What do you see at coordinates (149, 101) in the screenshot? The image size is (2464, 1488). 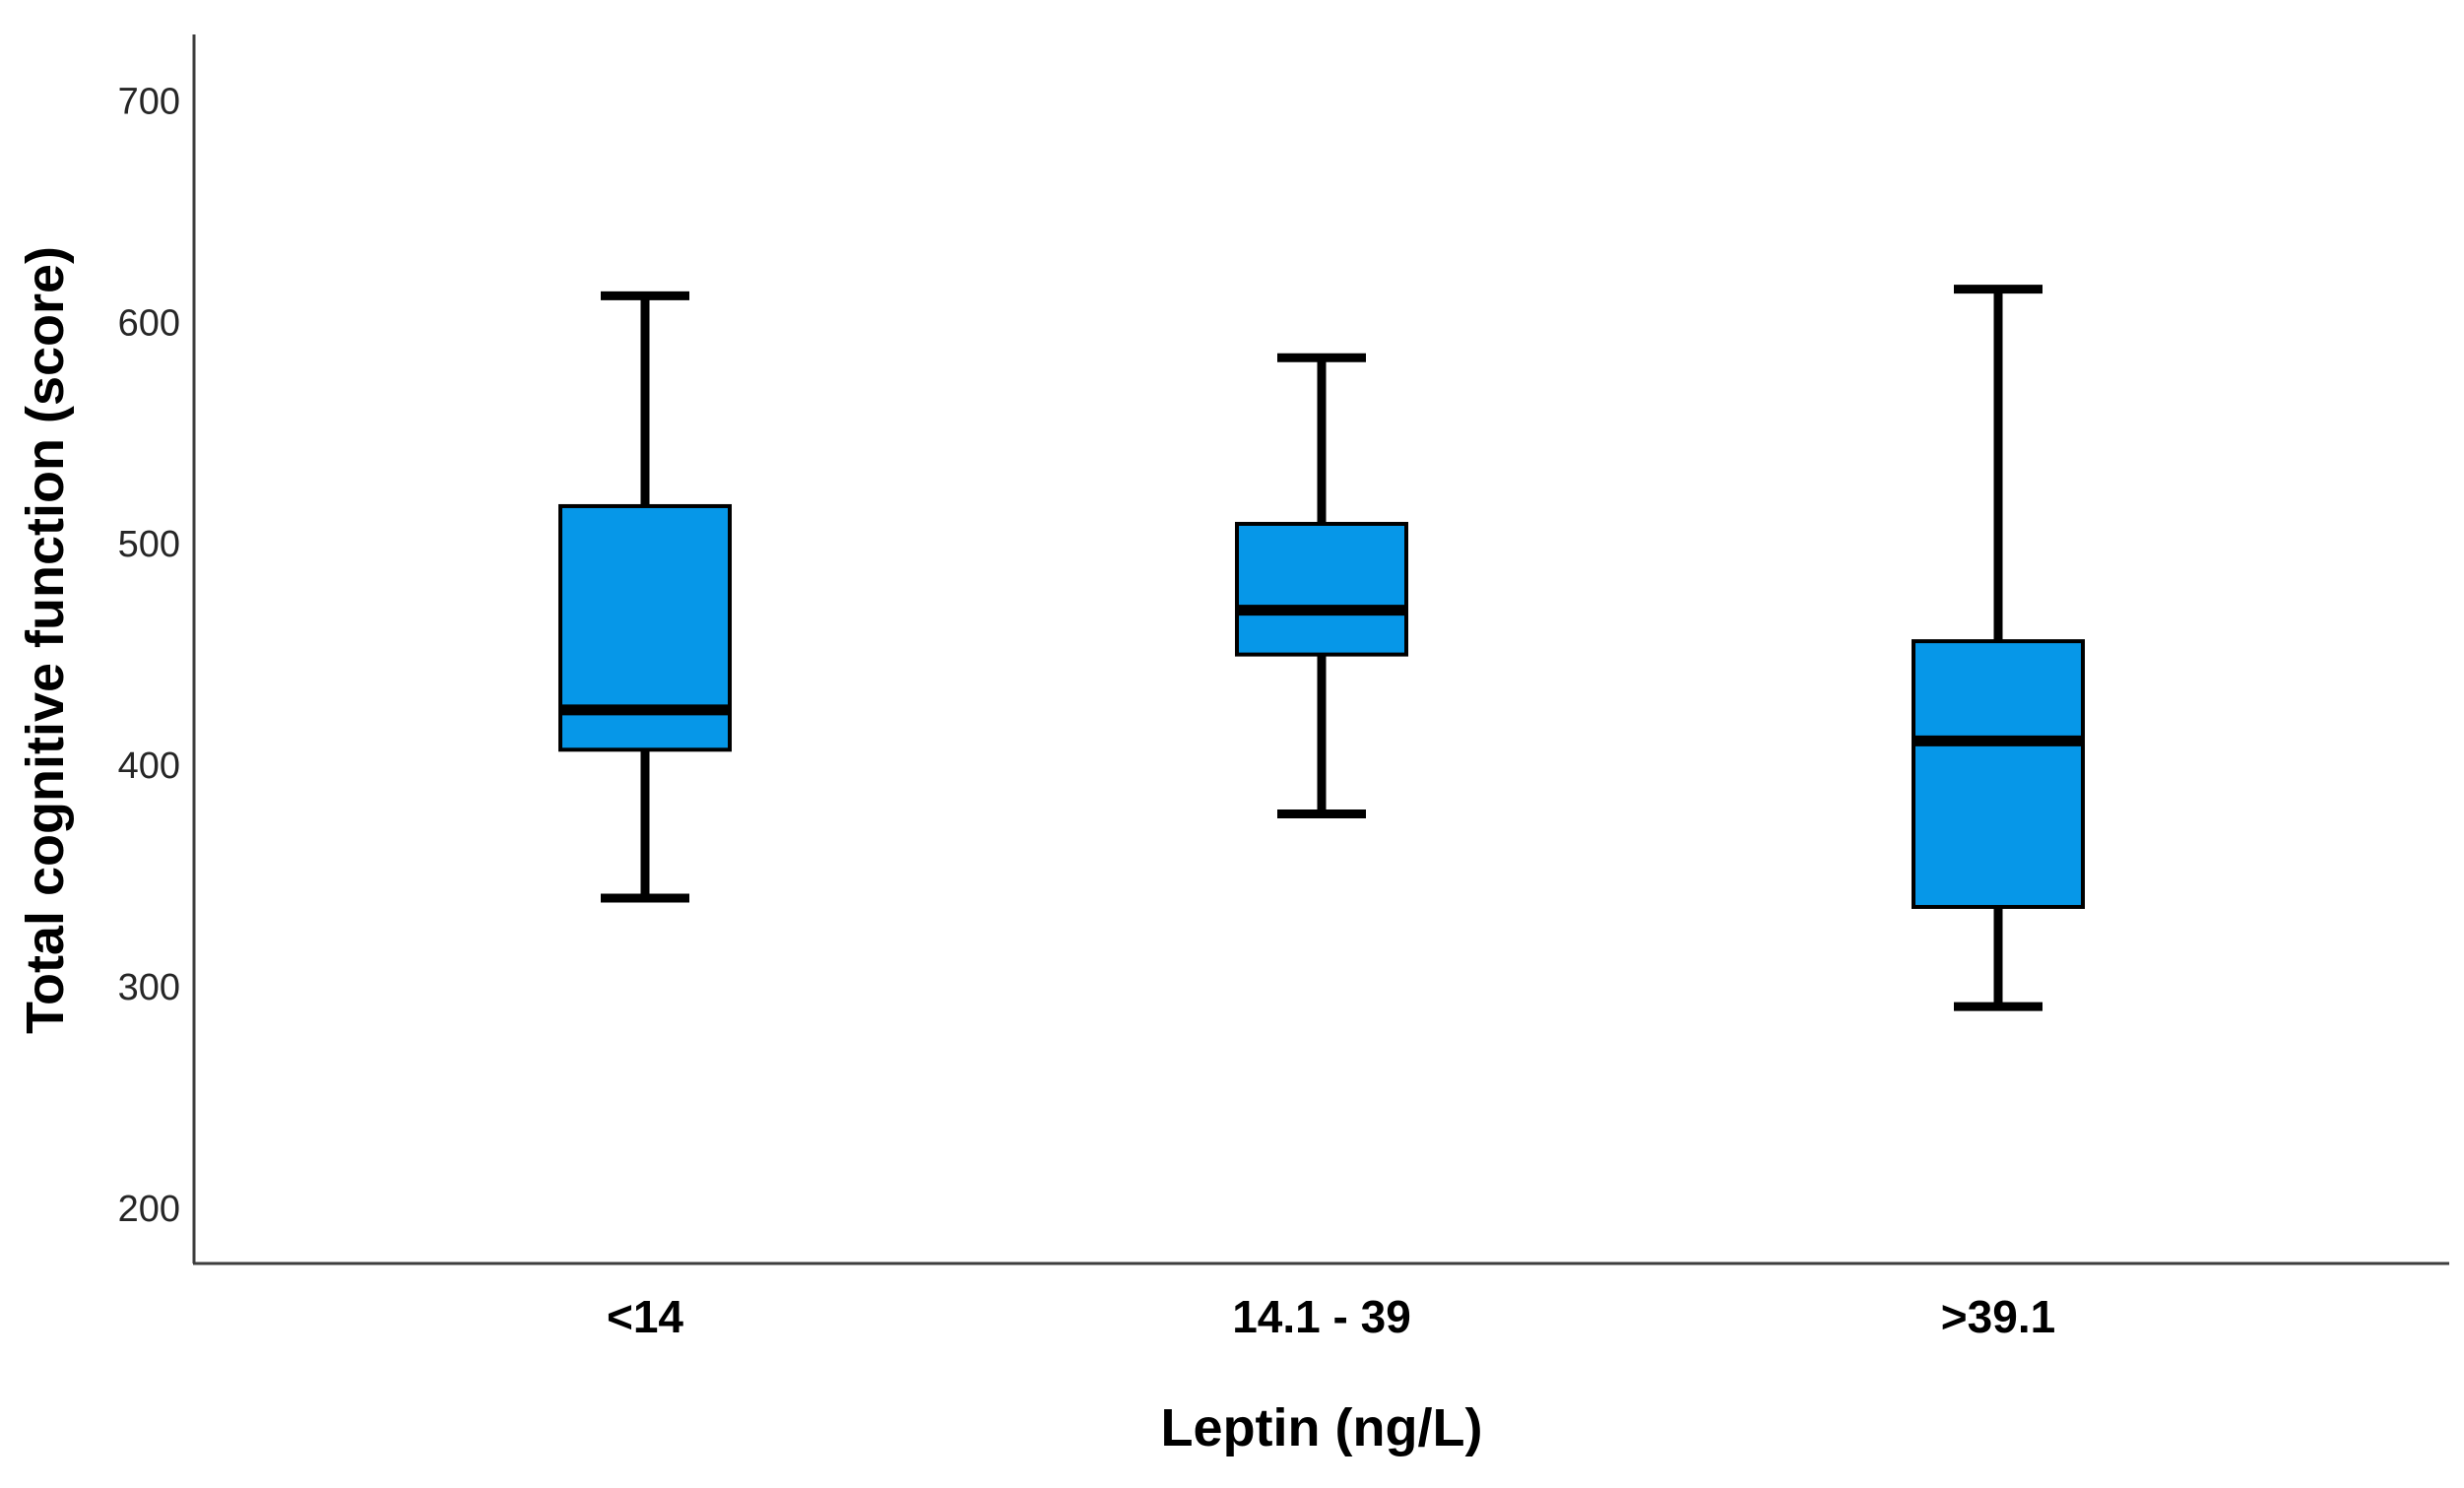 I see `y-tick-label-700: 700` at bounding box center [149, 101].